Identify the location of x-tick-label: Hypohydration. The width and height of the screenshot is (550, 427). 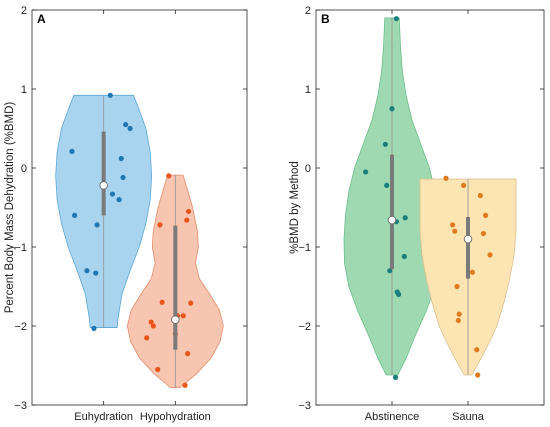
(175, 417).